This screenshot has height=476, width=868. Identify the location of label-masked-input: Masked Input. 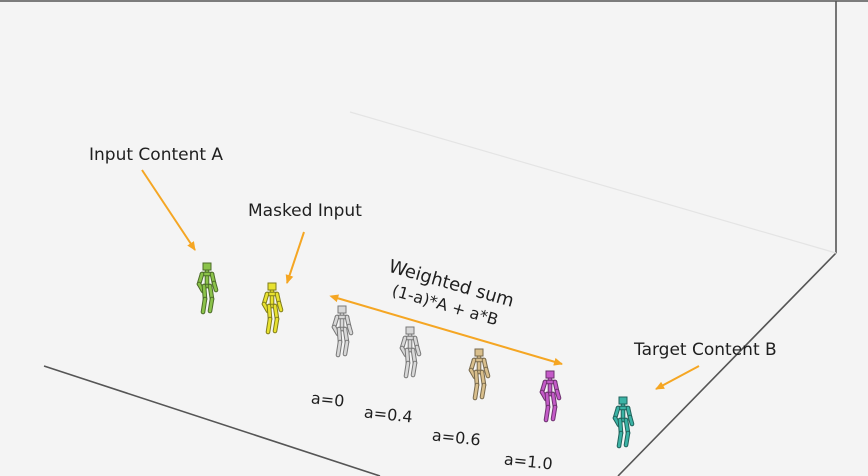
(305, 211).